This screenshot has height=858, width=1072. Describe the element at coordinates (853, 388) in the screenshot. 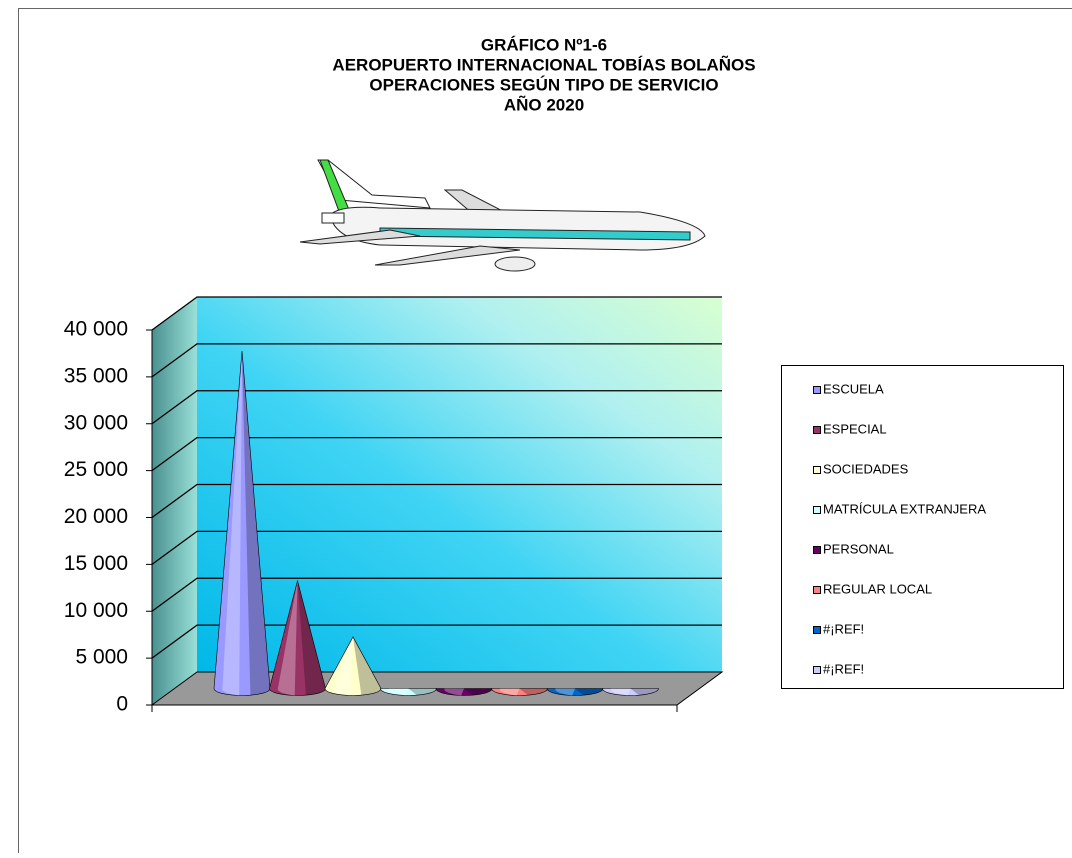

I see `legend-label: ESCUELA` at that location.